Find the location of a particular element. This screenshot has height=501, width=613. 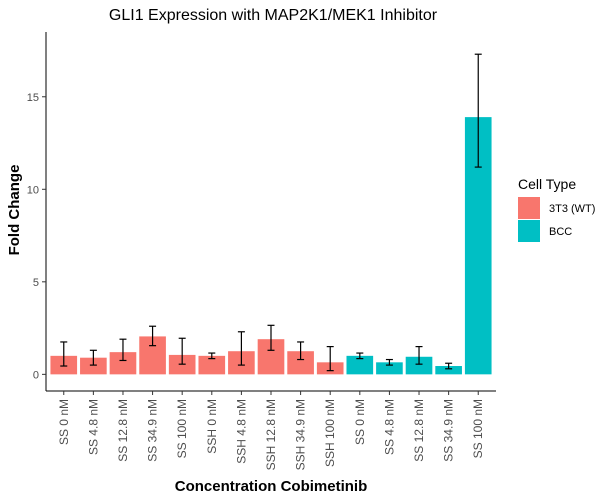

legend-title: Cell Type is located at coordinates (547, 184).